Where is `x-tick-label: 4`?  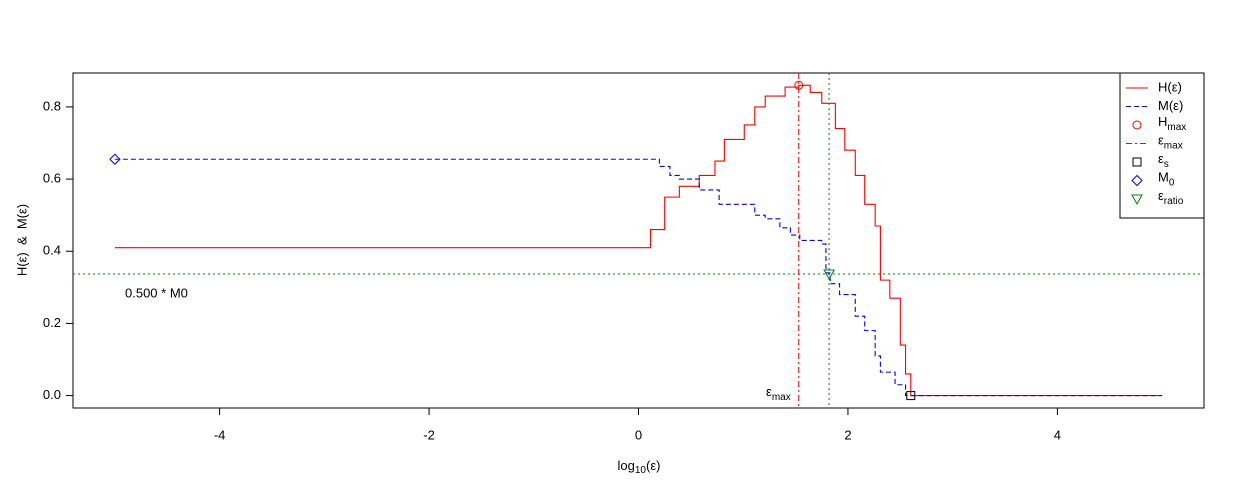
x-tick-label: 4 is located at coordinates (1057, 434).